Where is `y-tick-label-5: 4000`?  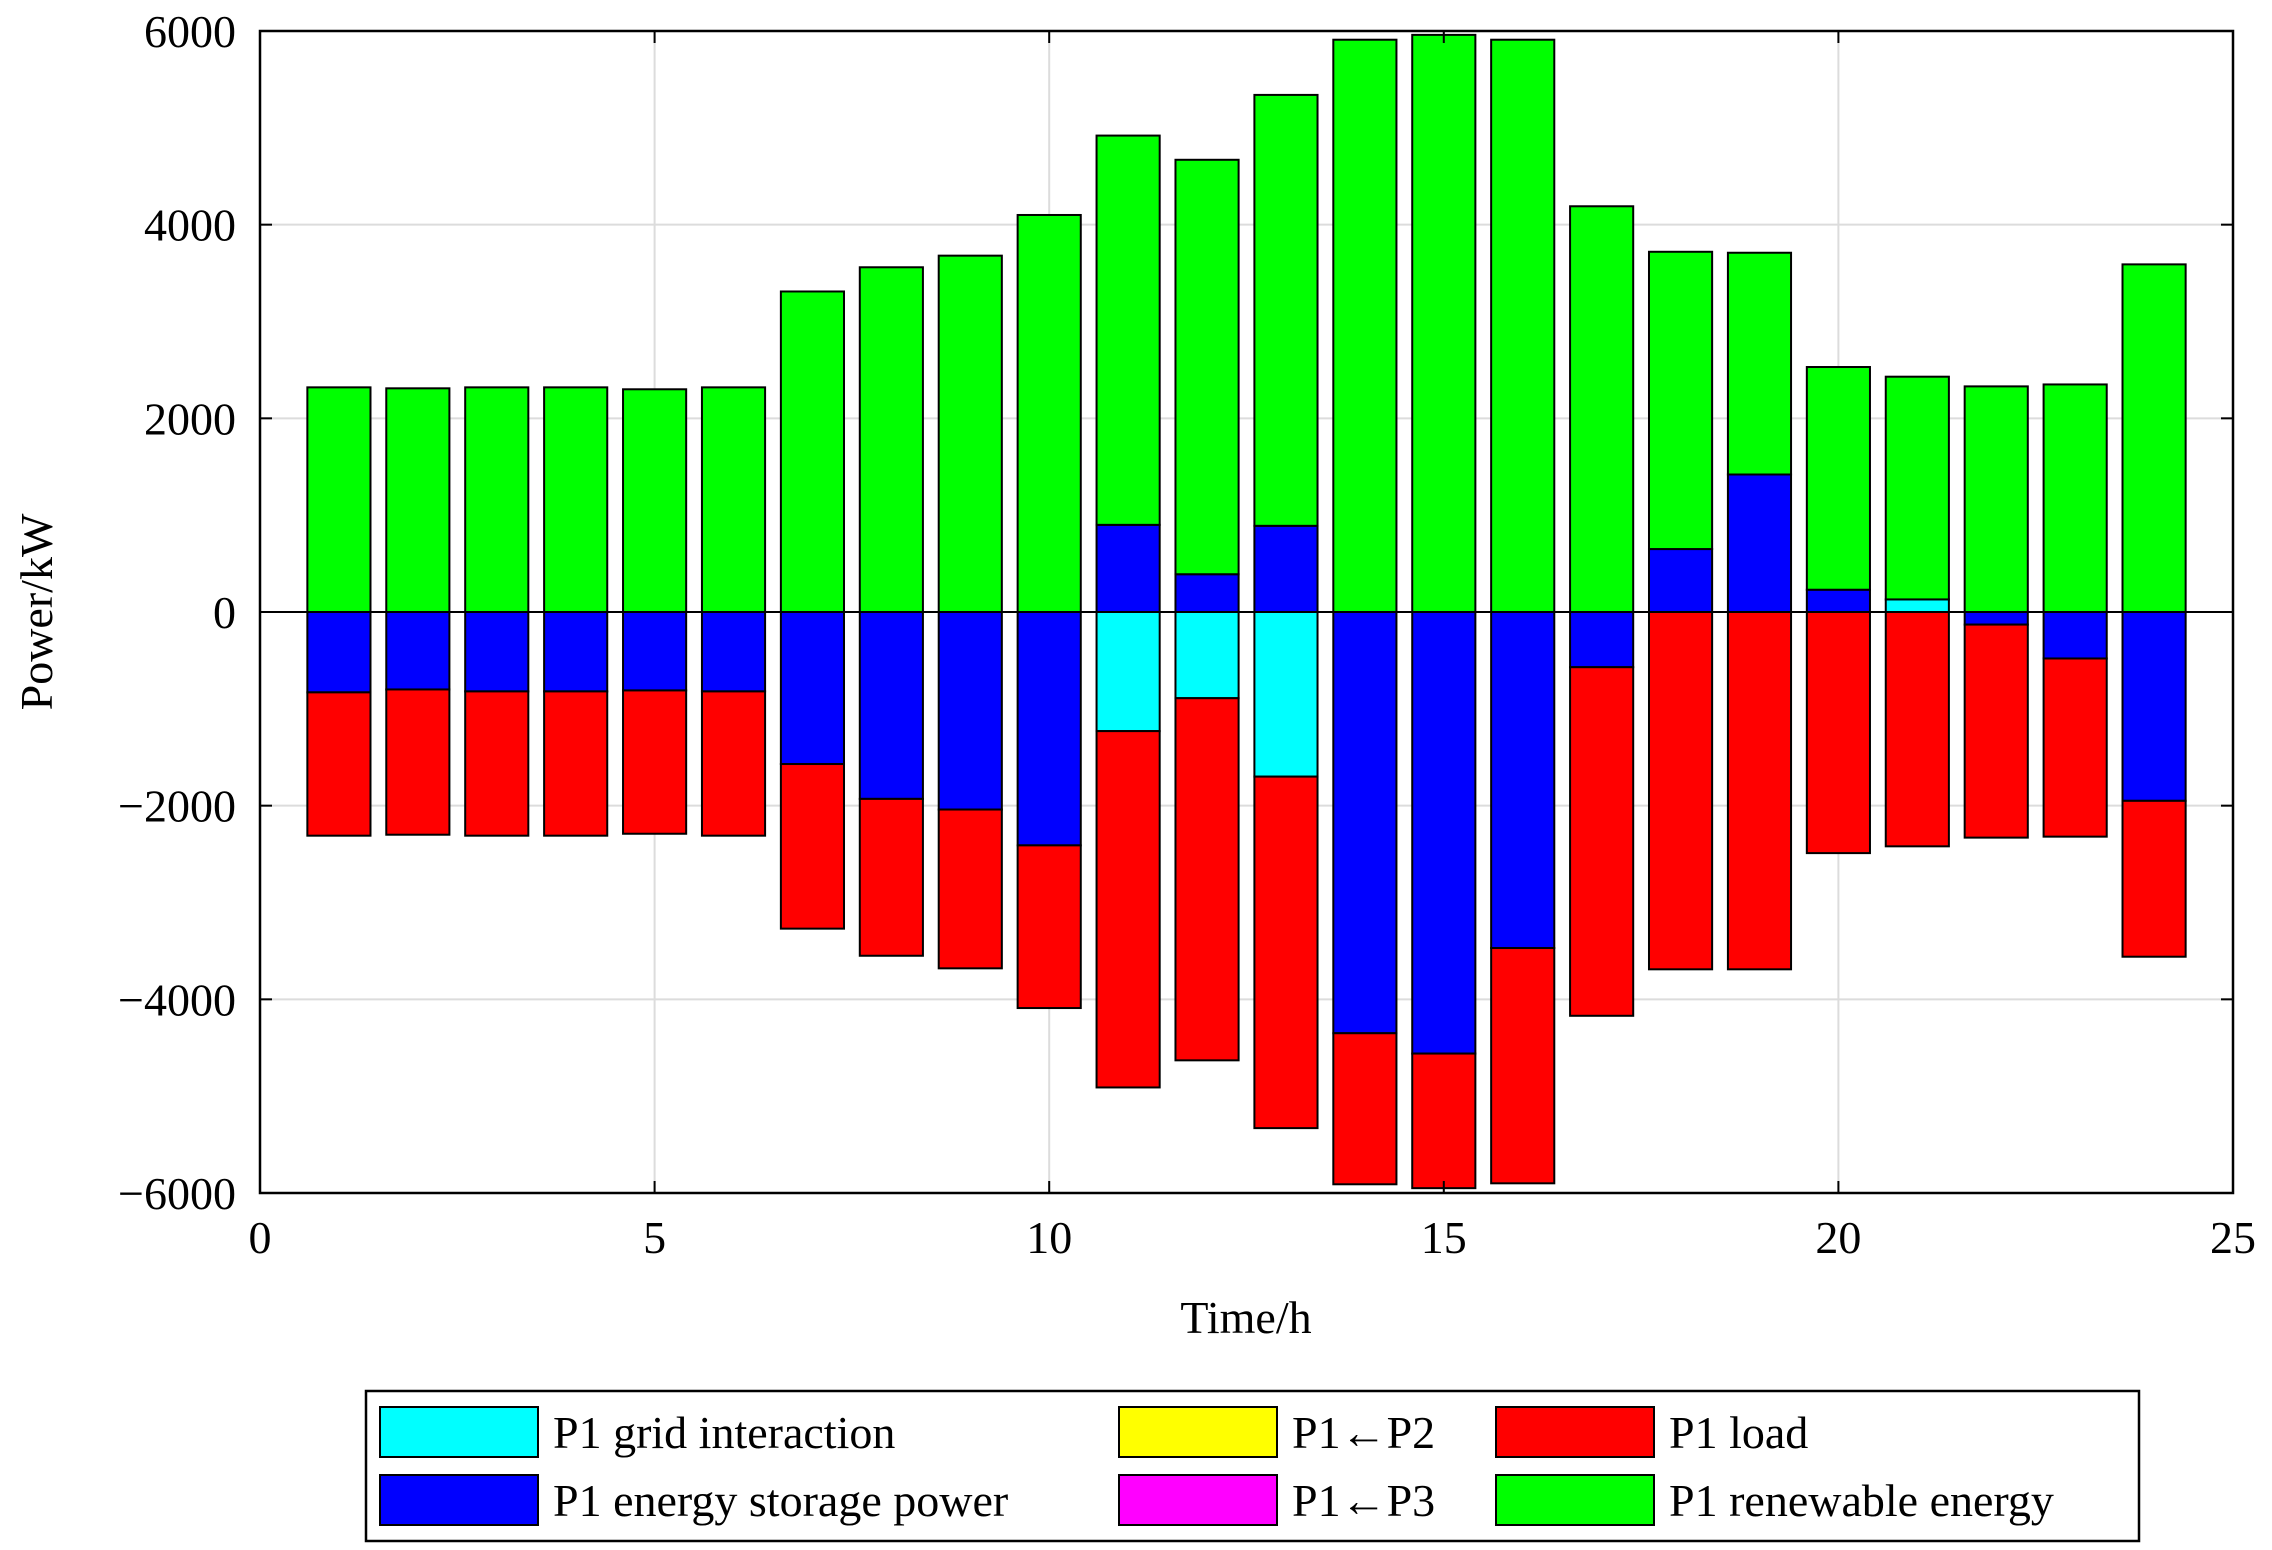 y-tick-label-5: 4000 is located at coordinates (190, 225).